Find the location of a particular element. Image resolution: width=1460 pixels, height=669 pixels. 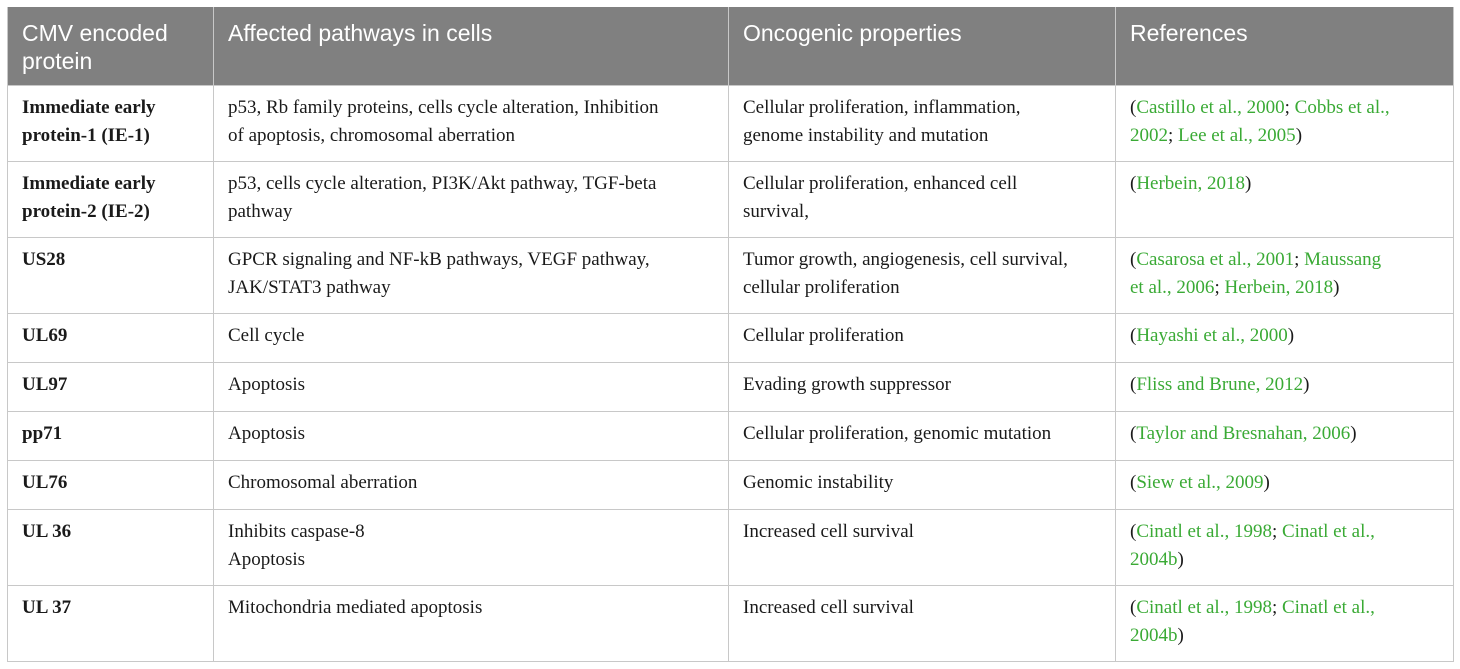

protein-cell-line: US28 is located at coordinates (44, 259).